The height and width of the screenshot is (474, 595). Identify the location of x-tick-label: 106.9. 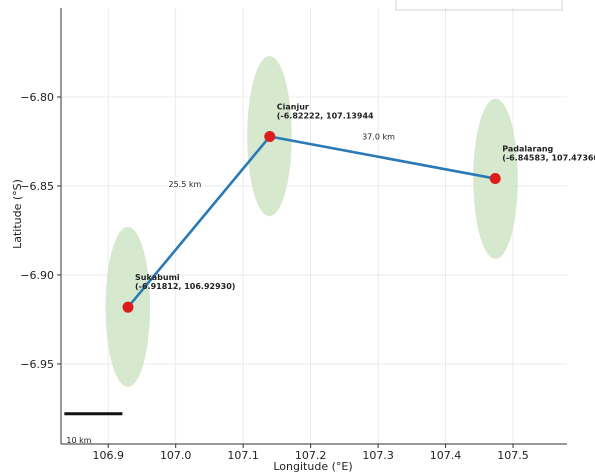
(108, 455).